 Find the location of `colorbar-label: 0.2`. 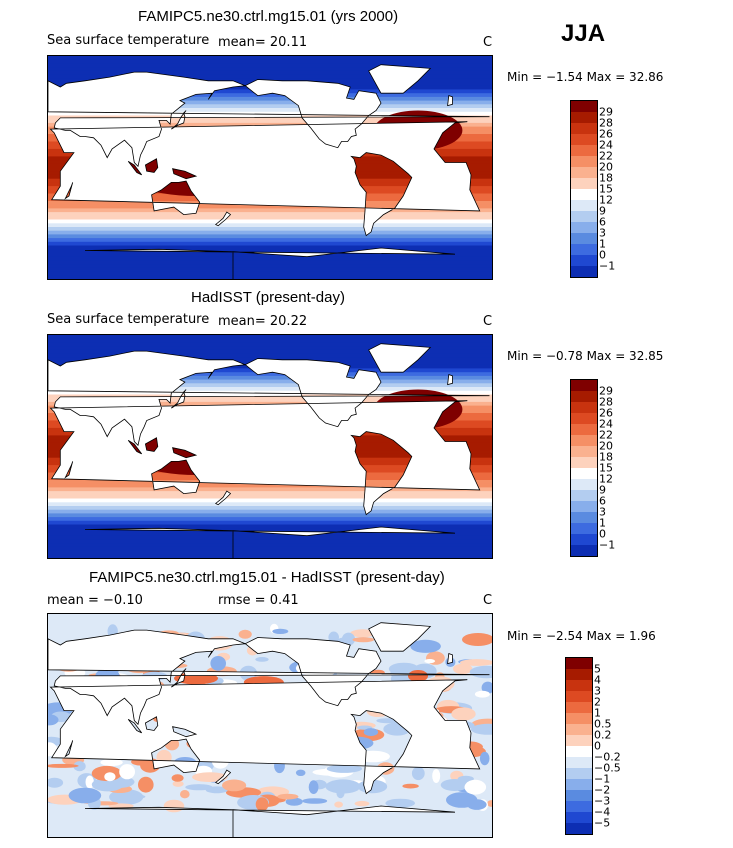

colorbar-label: 0.2 is located at coordinates (603, 735).